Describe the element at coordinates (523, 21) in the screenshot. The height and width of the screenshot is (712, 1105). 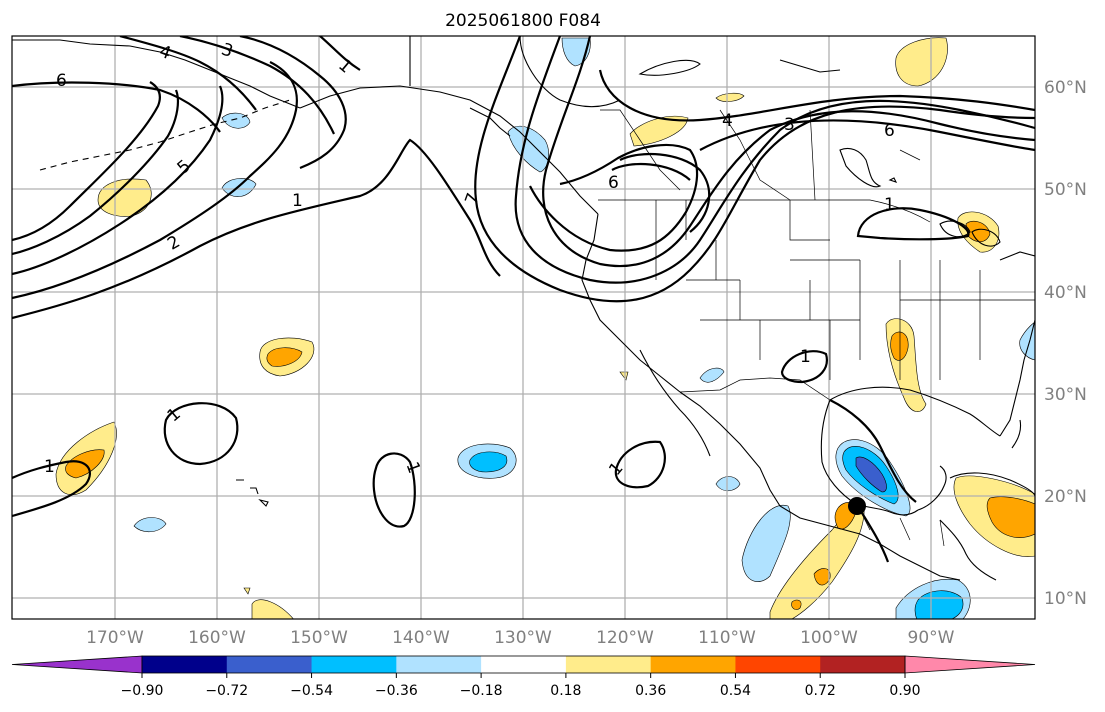
I see `map-title: 2025061800 F084` at that location.